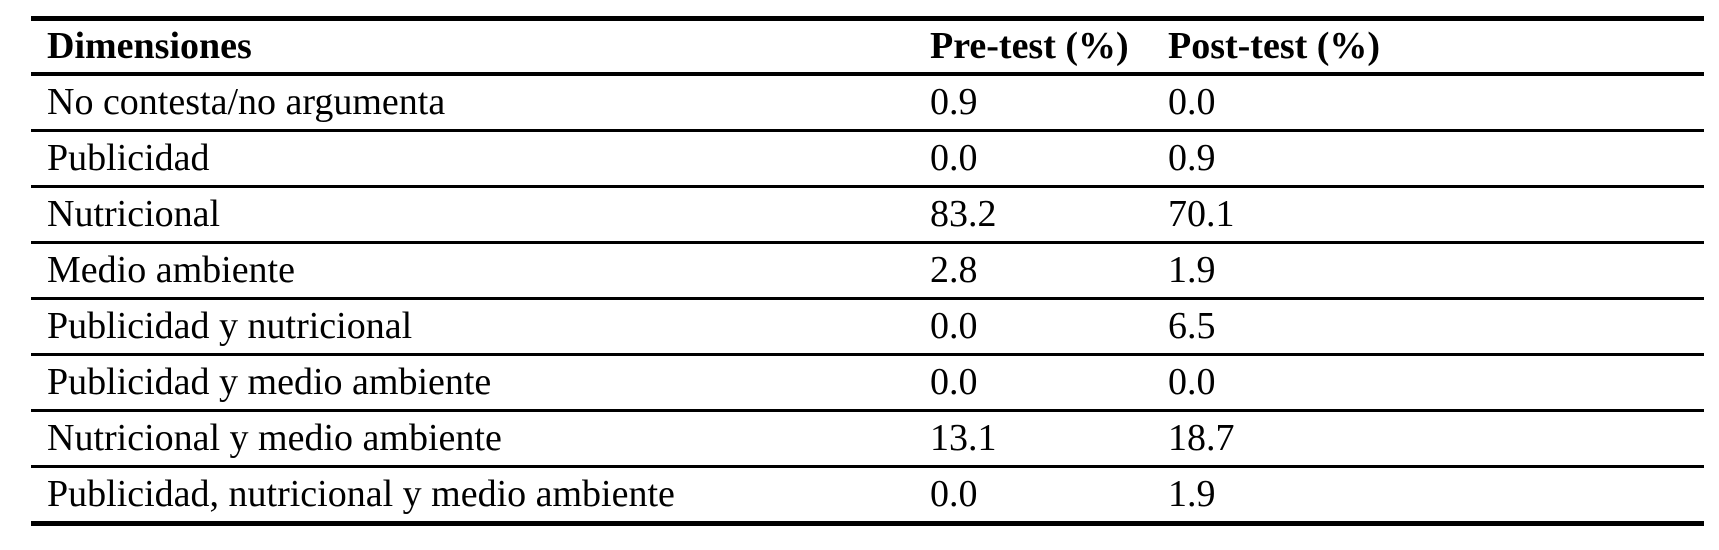 The height and width of the screenshot is (550, 1719). What do you see at coordinates (128, 157) in the screenshot?
I see `dimension-cell: Publicidad` at bounding box center [128, 157].